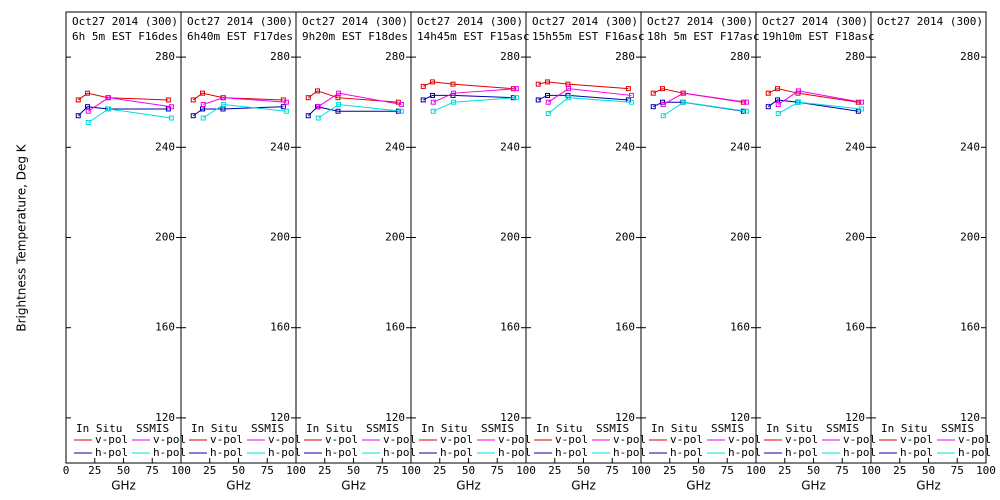 This screenshot has height=500, width=1000. What do you see at coordinates (818, 36) in the screenshot?
I see `panel-subtitle: 19h10m EST F18asc` at bounding box center [818, 36].